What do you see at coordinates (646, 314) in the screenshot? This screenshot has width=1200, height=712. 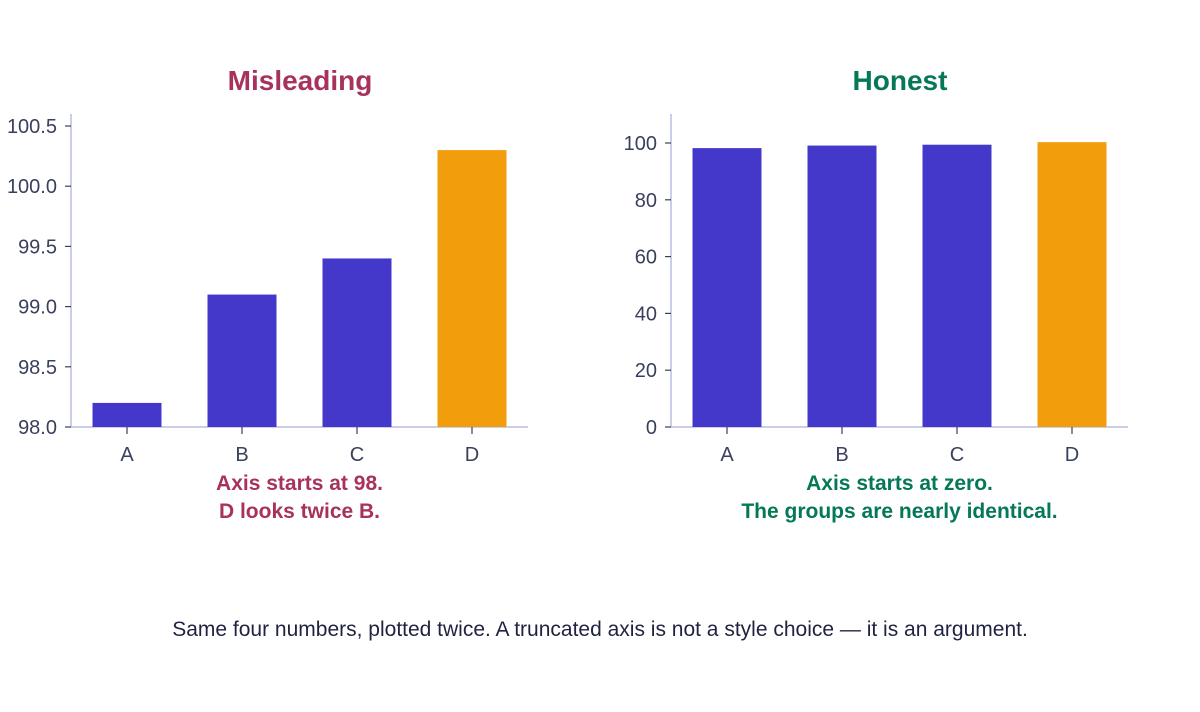 I see `honest-y-tick-label: 40` at bounding box center [646, 314].